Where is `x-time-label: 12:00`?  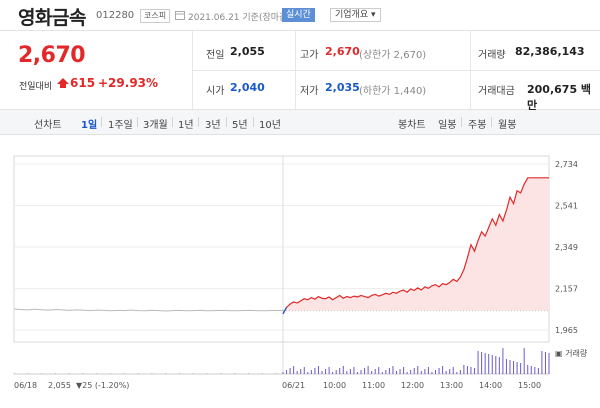 x-time-label: 12:00 is located at coordinates (412, 385).